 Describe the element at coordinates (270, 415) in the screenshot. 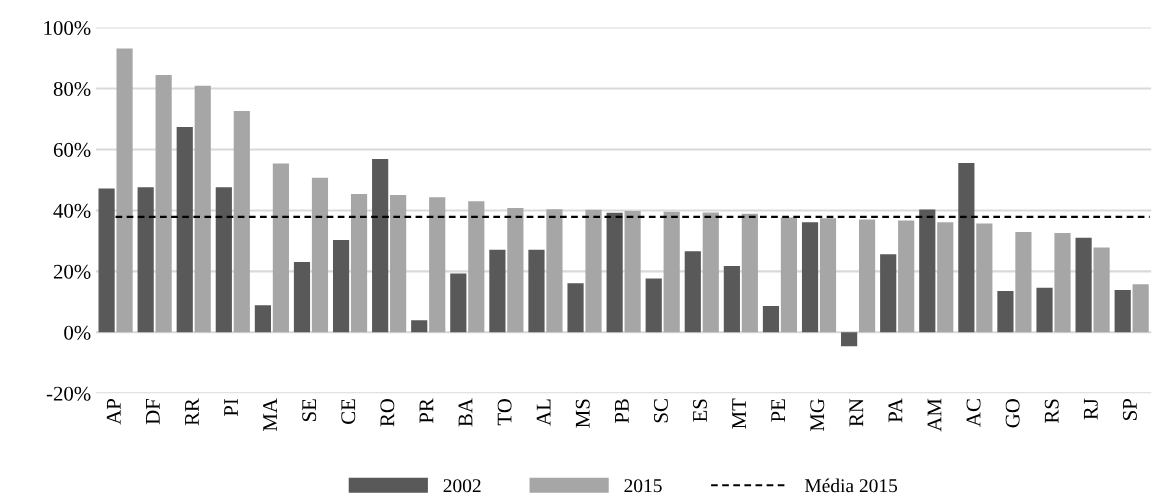

I see `x-tick-label: MA` at that location.